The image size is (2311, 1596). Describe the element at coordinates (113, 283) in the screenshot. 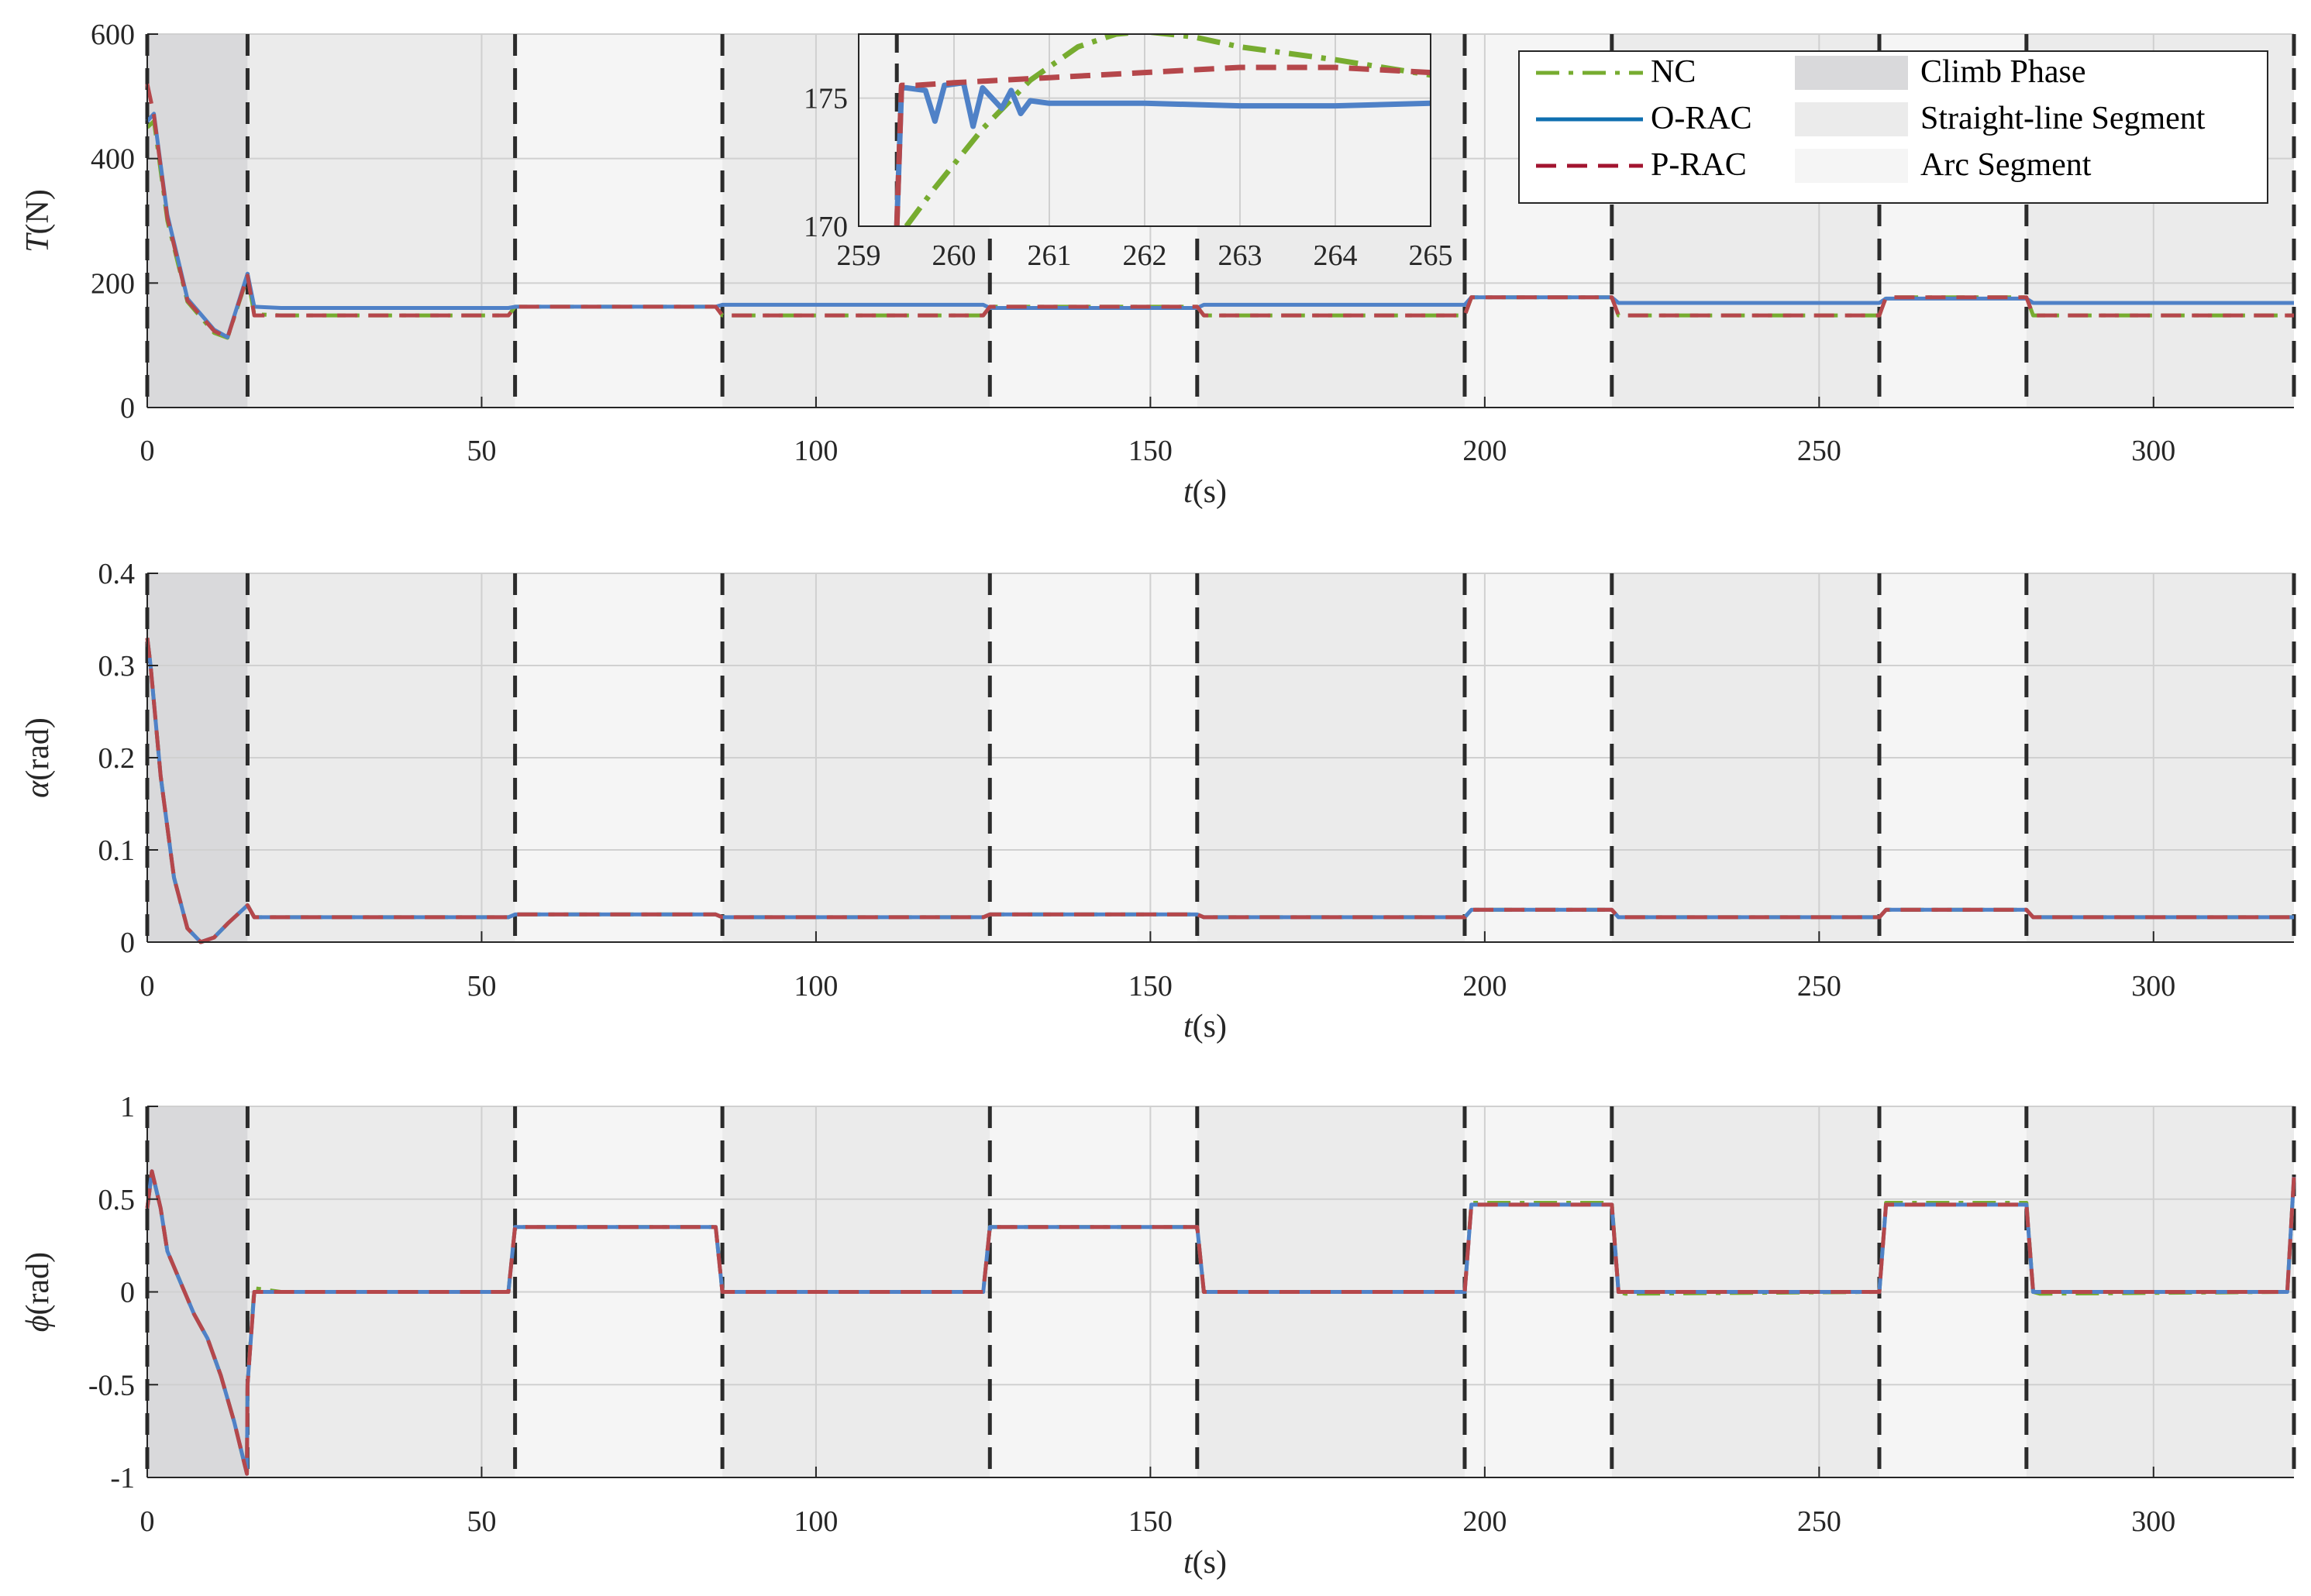

I see `y-tick-label: 200` at that location.